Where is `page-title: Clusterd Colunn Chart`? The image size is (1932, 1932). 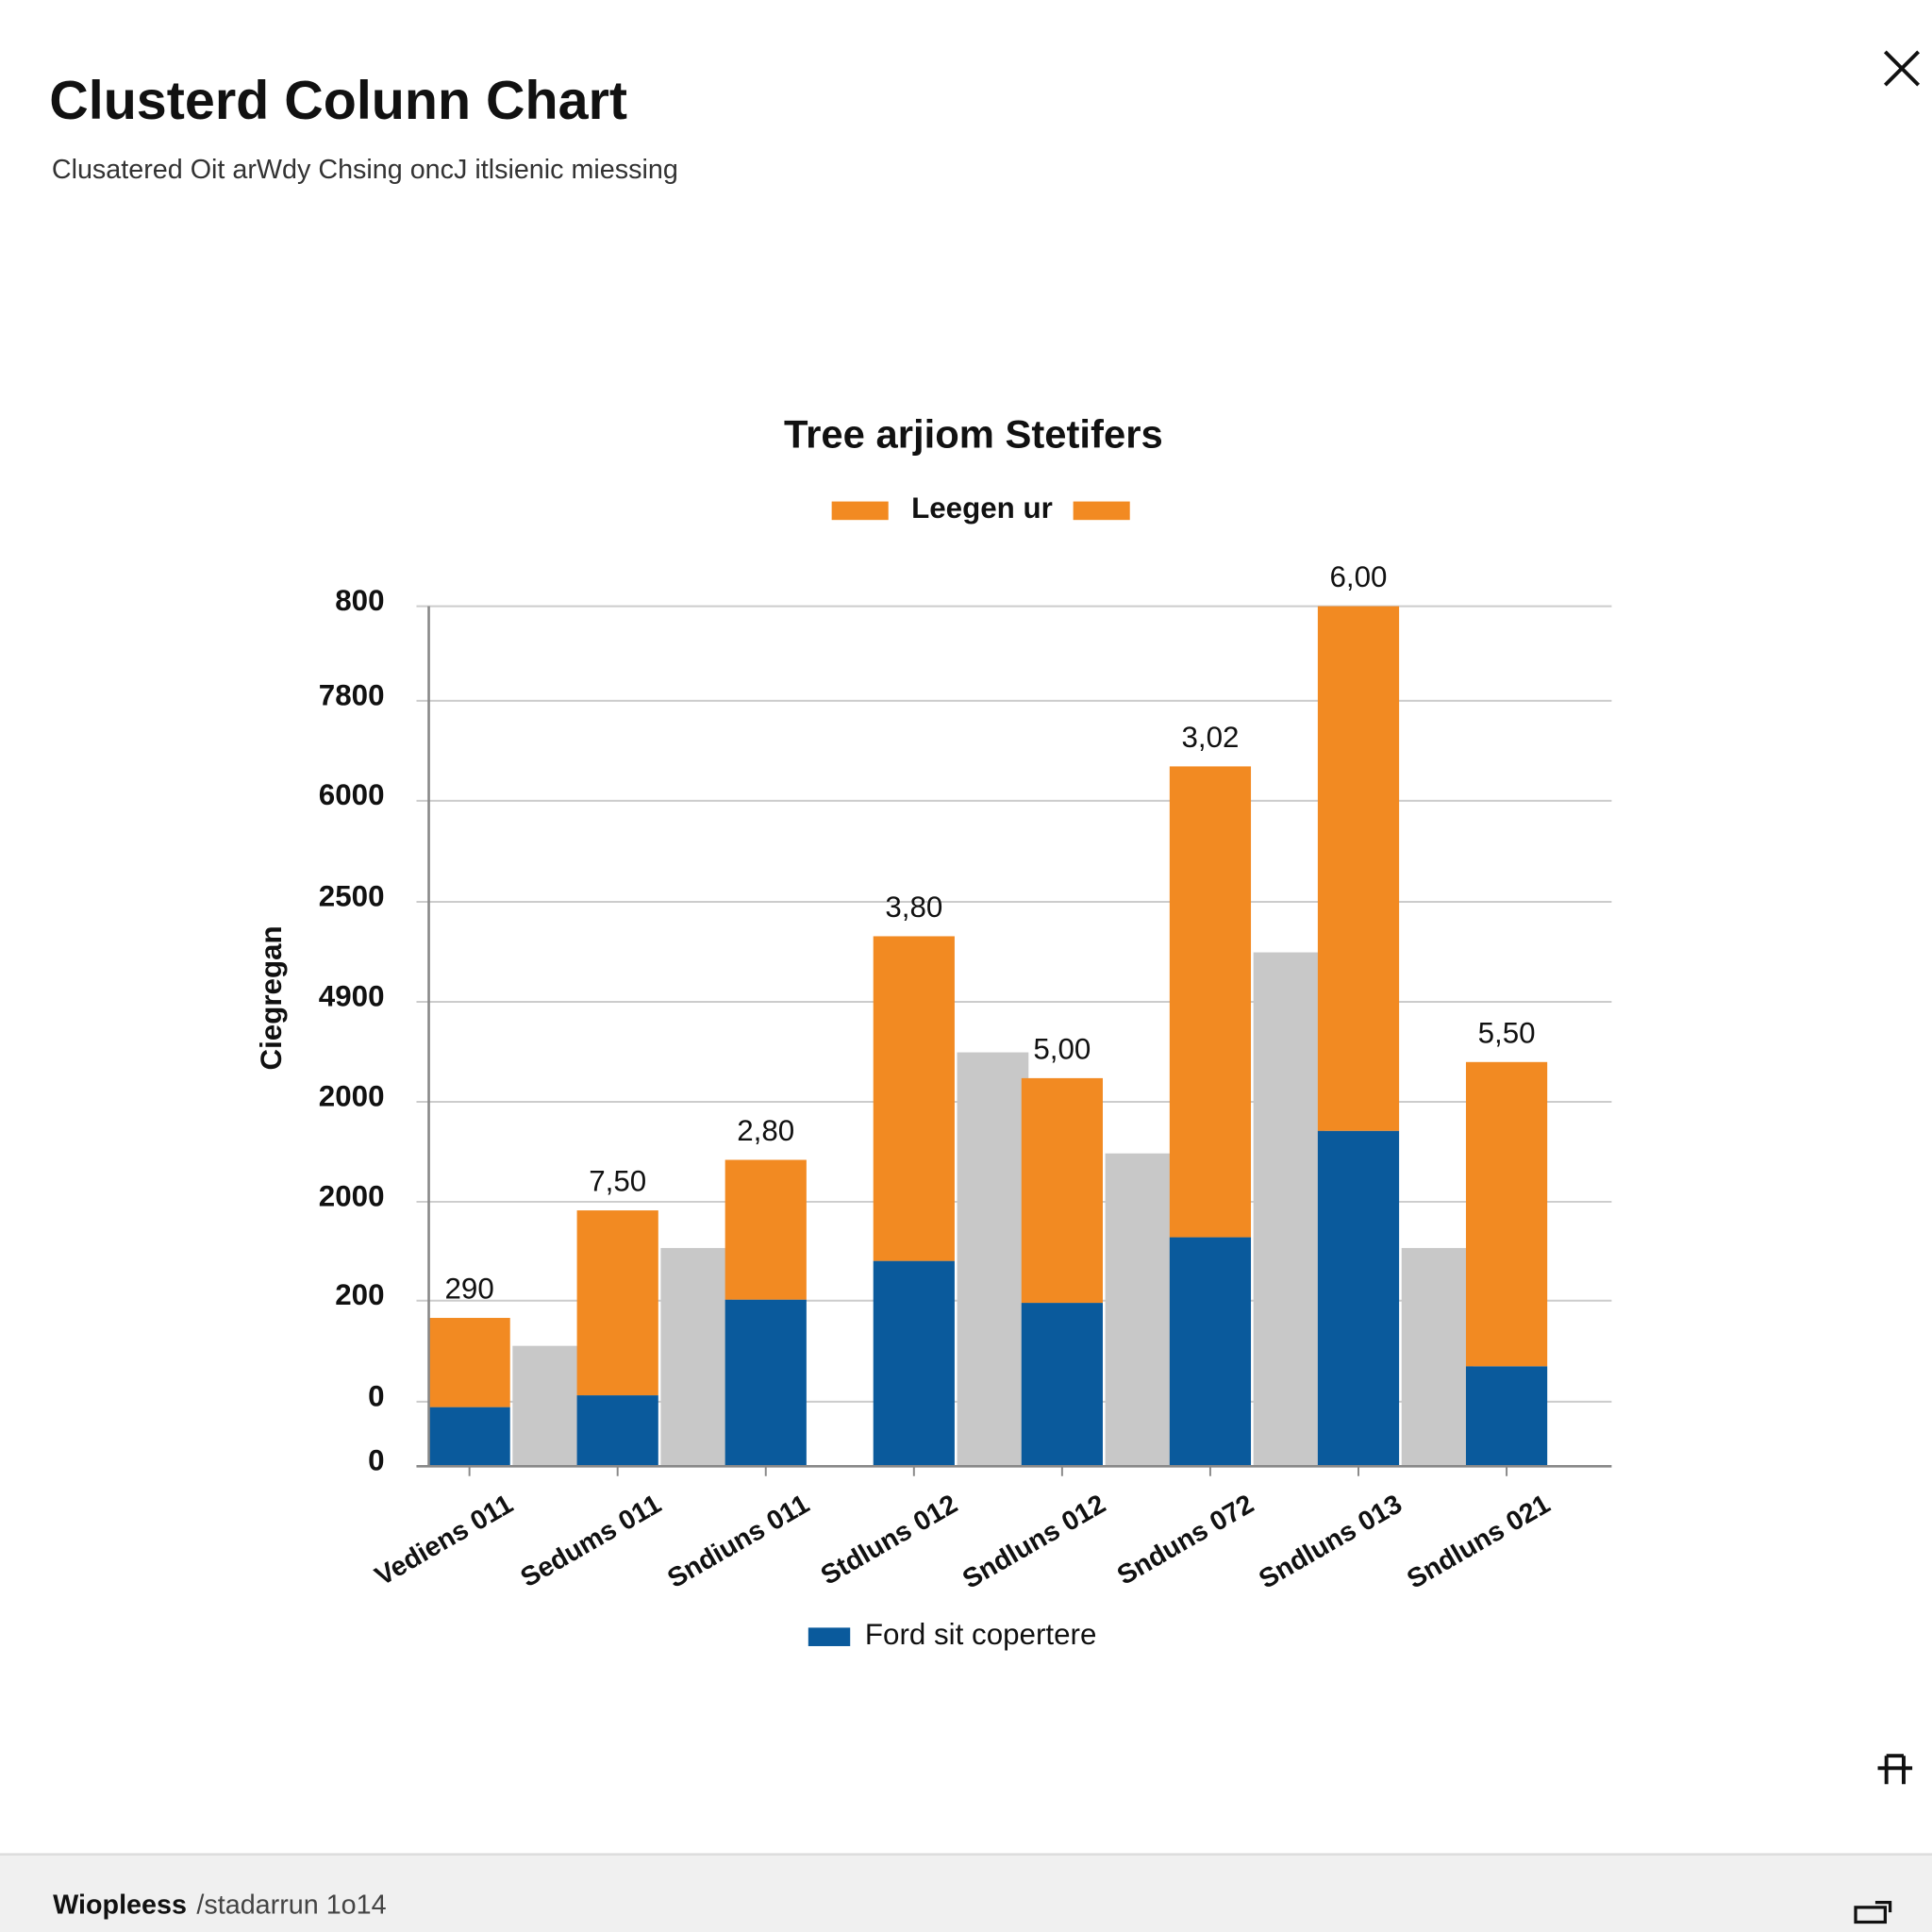
page-title: Clusterd Colunn Chart is located at coordinates (338, 101).